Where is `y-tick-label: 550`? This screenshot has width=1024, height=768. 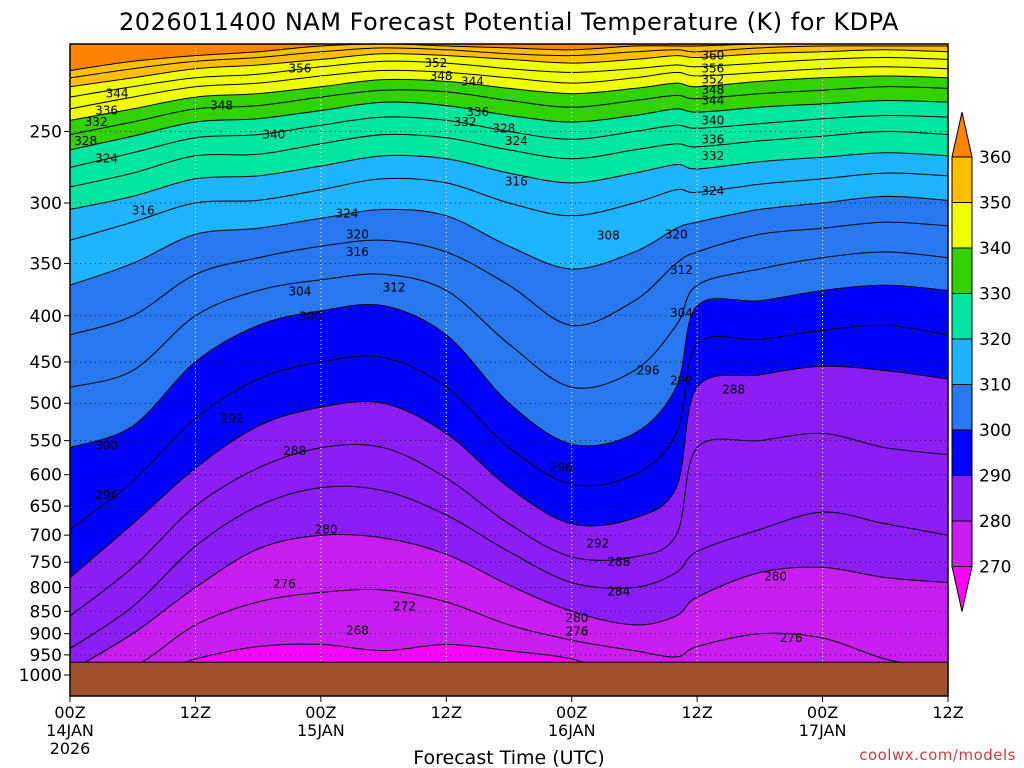 y-tick-label: 550 is located at coordinates (46, 442).